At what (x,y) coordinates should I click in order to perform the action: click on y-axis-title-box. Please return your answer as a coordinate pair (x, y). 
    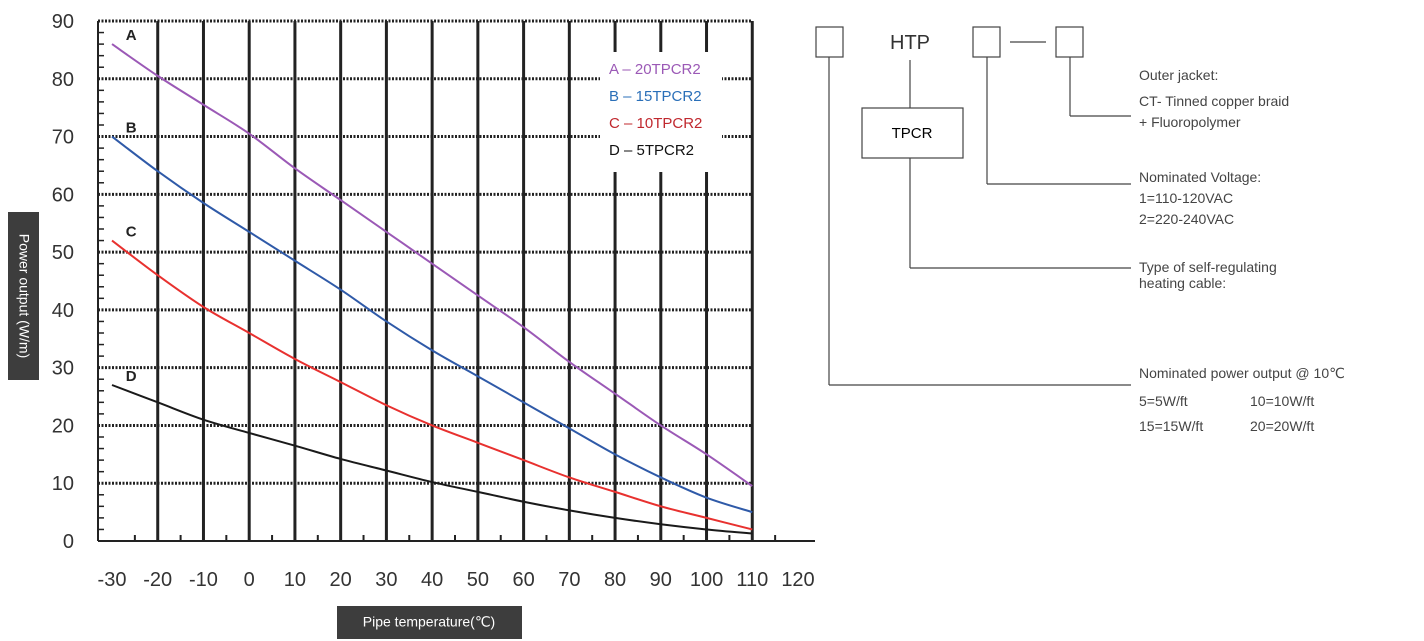
    Looking at the image, I should click on (23, 296).